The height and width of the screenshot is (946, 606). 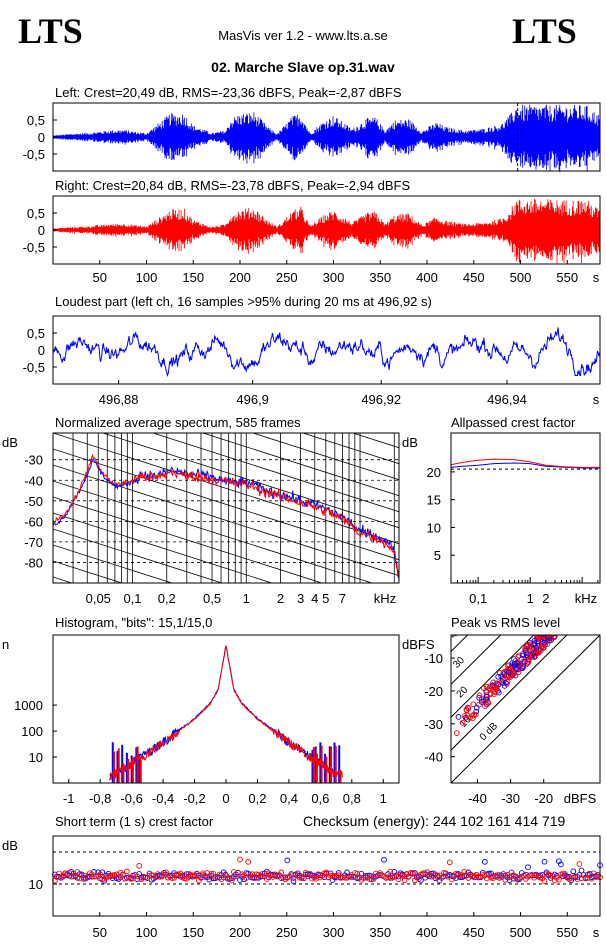 I want to click on short_term_crest-xtick-label: 200, so click(x=240, y=932).